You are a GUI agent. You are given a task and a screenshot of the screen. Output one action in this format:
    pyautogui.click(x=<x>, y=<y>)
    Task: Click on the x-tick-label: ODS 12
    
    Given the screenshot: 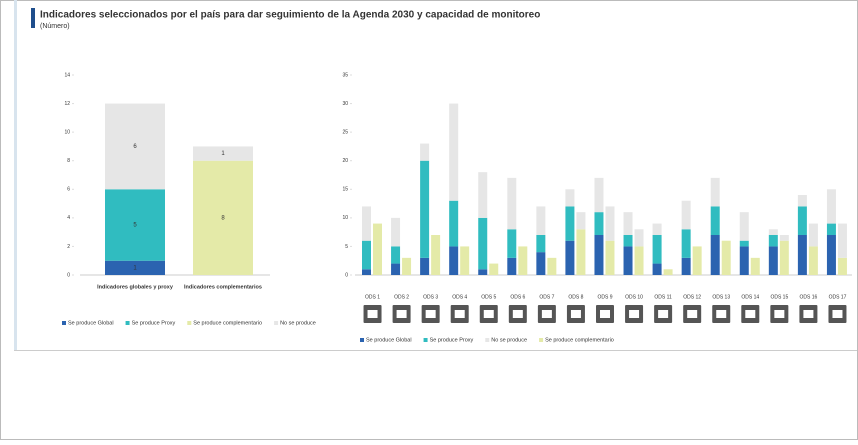 What is the action you would take?
    pyautogui.click(x=692, y=297)
    